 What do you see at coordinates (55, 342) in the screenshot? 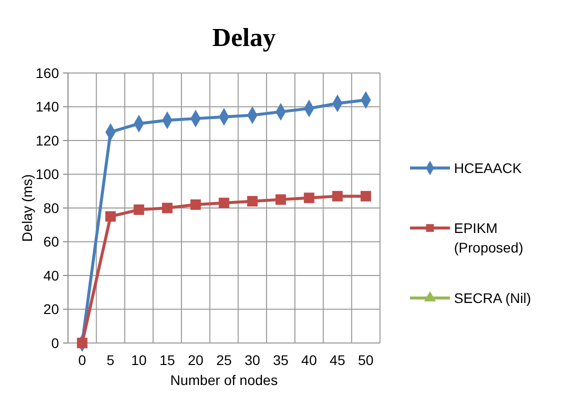
I see `y-tick-label: 0` at bounding box center [55, 342].